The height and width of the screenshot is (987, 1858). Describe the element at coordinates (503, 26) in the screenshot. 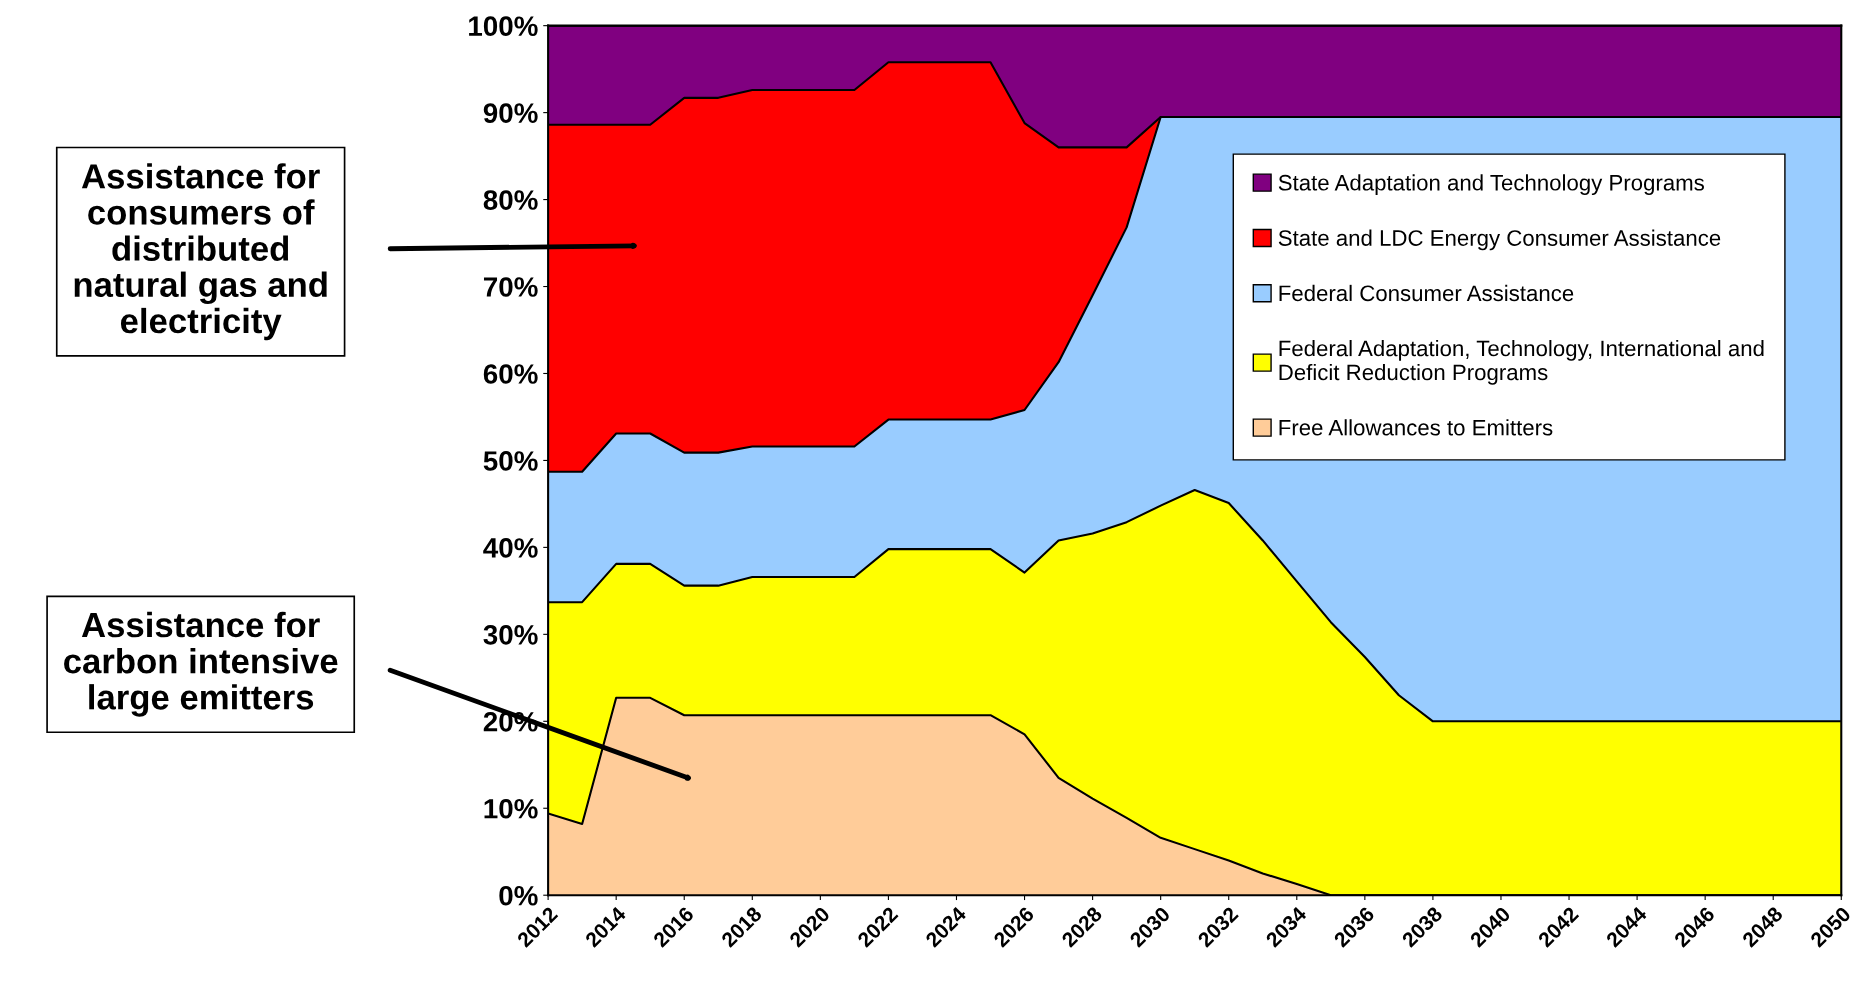

I see `y-tick-label: 100%` at that location.